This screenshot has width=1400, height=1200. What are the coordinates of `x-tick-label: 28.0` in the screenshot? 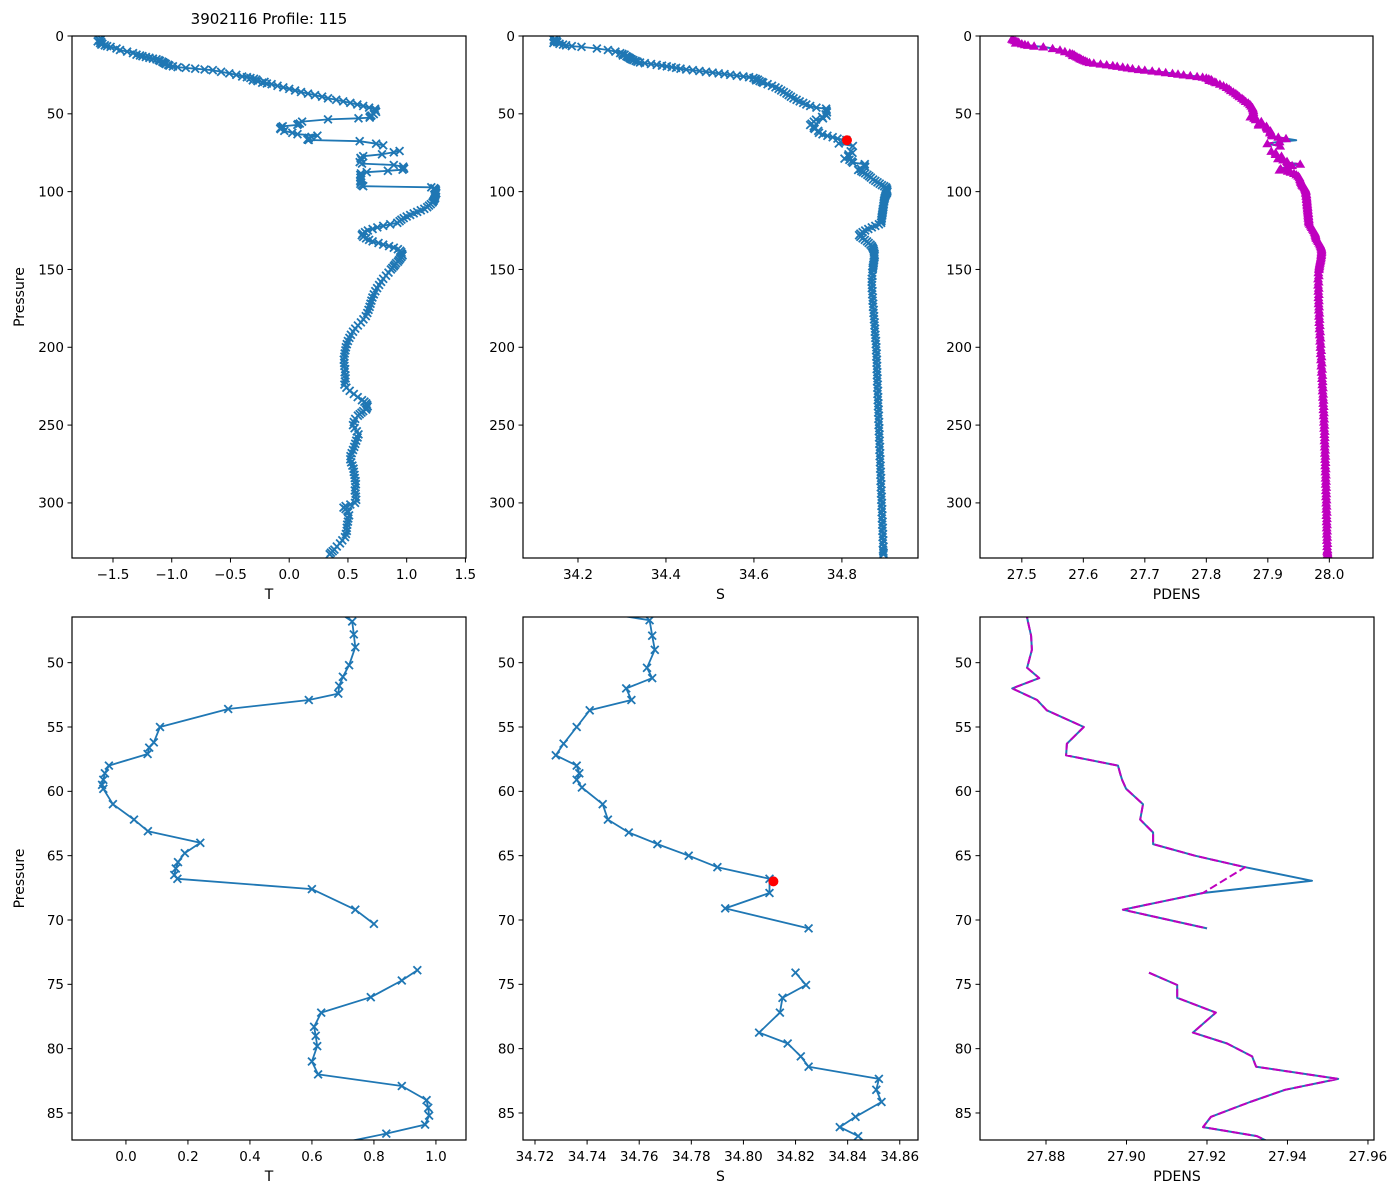 It's located at (1329, 575).